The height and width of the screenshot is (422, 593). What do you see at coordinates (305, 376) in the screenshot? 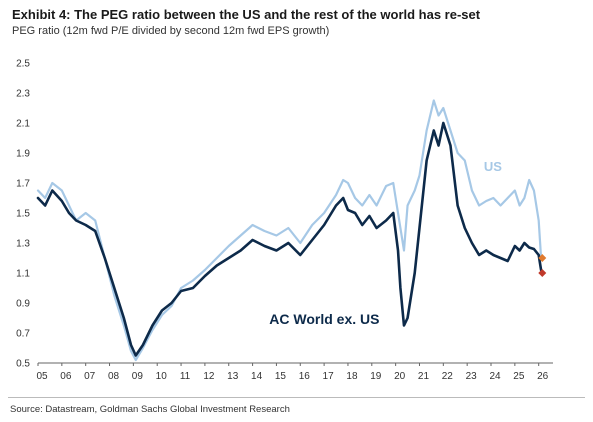
I see `x-tick-label: 16` at bounding box center [305, 376].